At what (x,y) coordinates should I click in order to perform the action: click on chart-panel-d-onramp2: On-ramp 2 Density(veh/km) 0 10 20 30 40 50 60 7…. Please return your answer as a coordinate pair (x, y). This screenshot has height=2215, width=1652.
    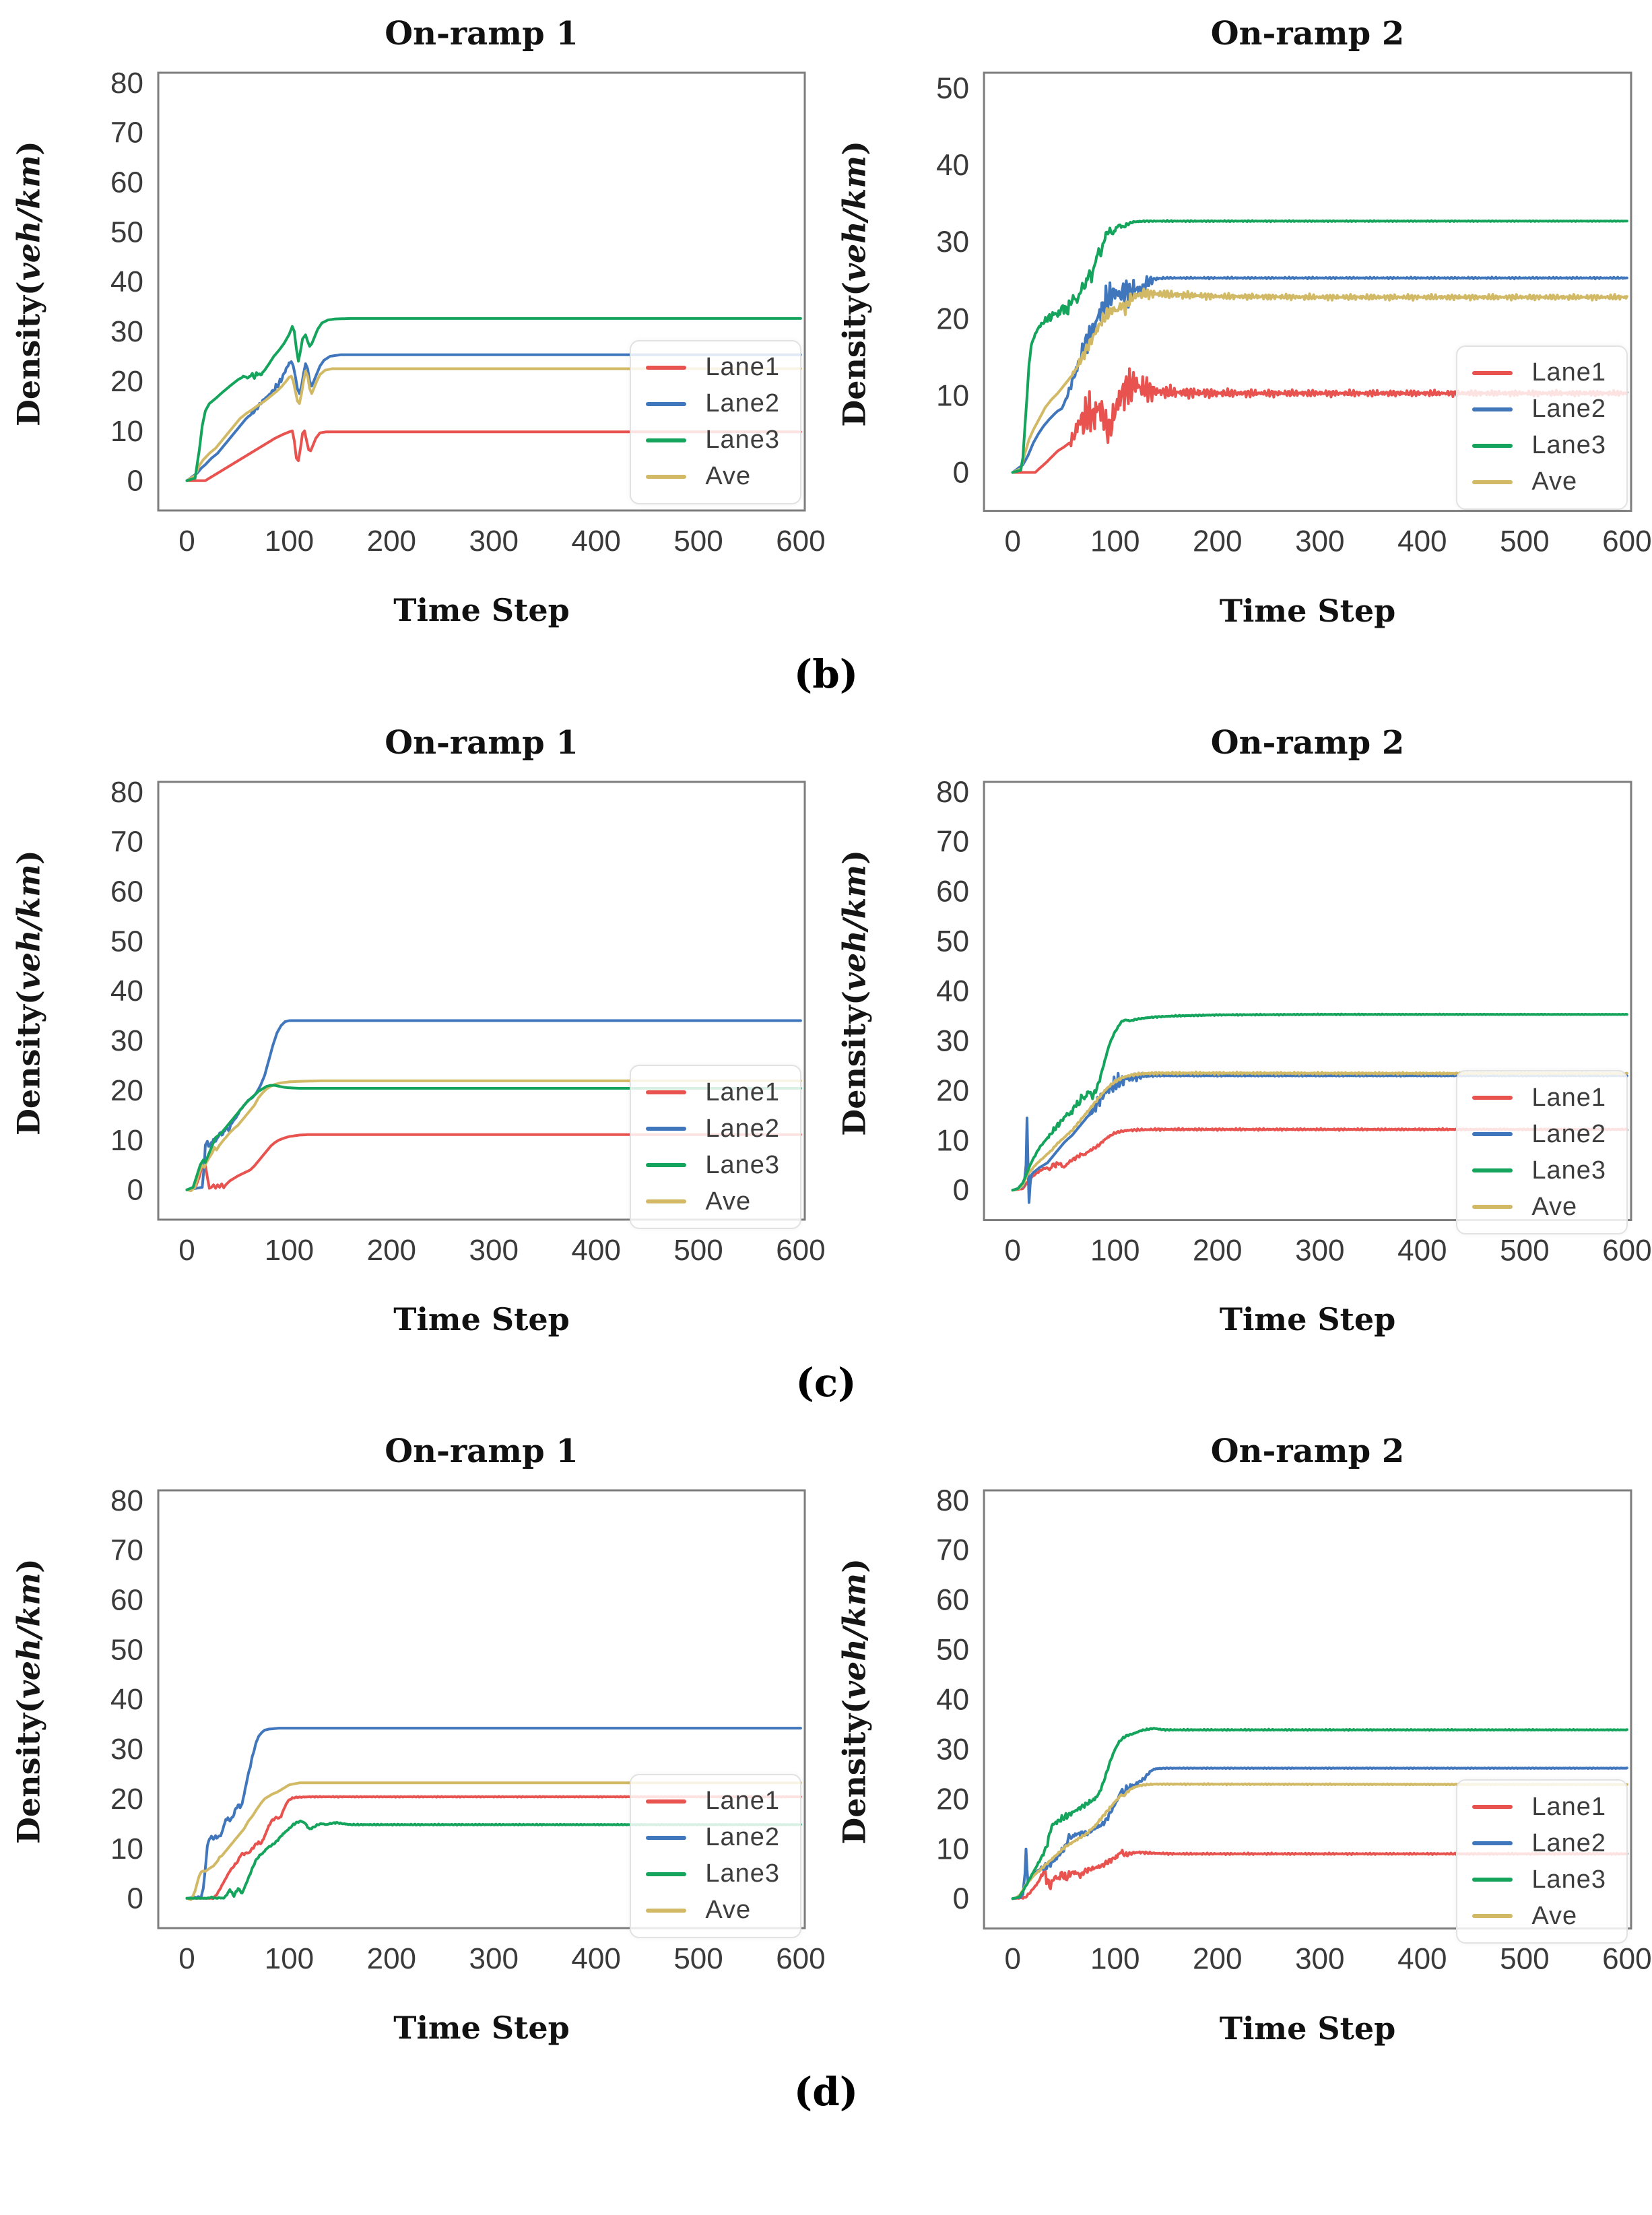
    Looking at the image, I should click on (1239, 1743).